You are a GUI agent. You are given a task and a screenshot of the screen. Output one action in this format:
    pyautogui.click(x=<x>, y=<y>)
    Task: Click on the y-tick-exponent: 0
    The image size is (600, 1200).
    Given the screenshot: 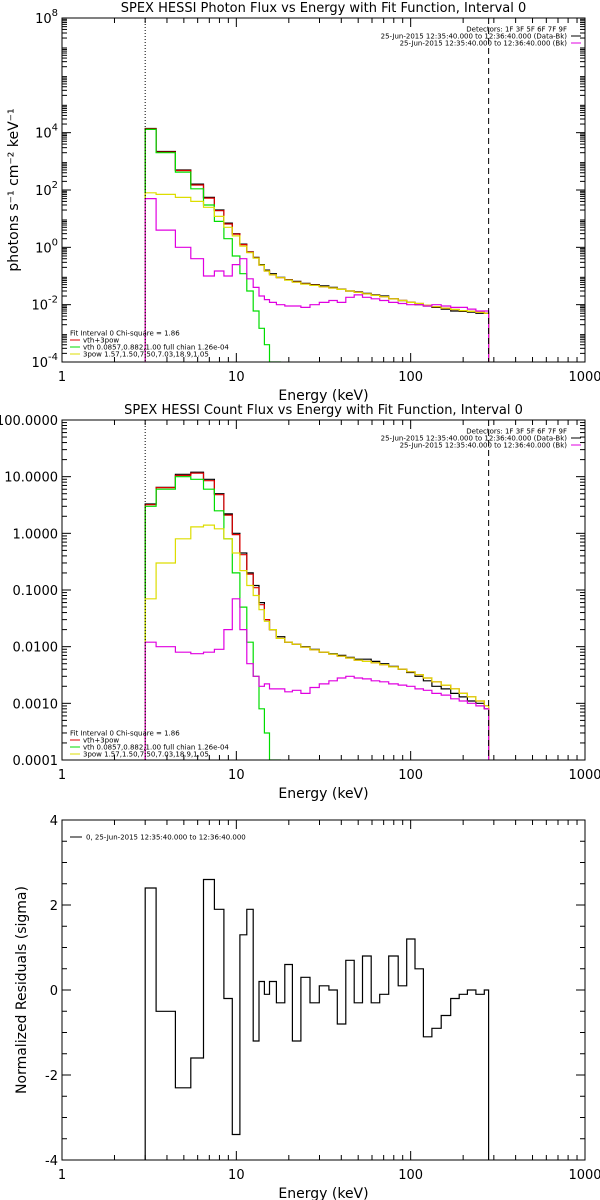 What is the action you would take?
    pyautogui.click(x=55, y=242)
    